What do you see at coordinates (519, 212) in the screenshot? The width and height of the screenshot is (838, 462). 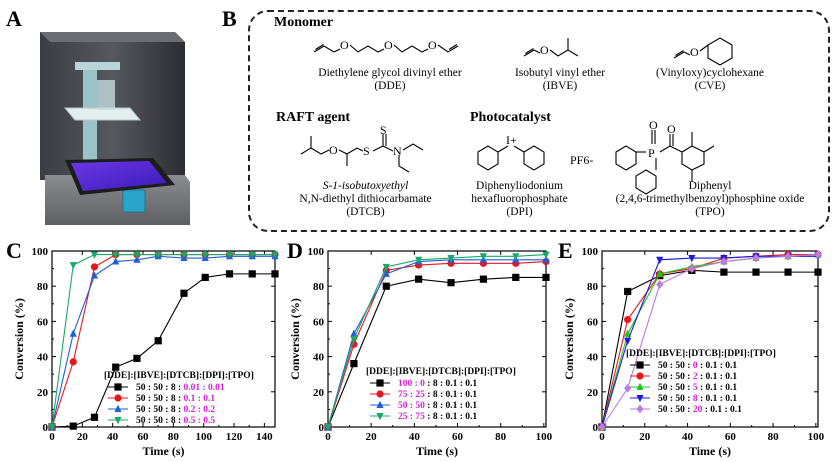 I see `dpi-abbr: (DPI)` at bounding box center [519, 212].